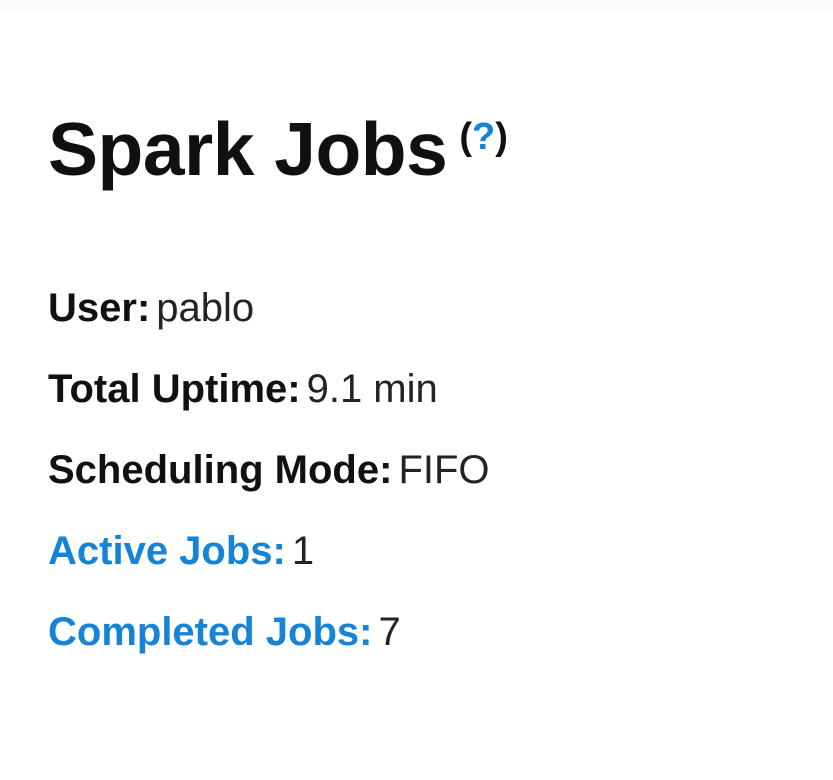 The width and height of the screenshot is (833, 780). I want to click on summary-item-completed-jobs: Completed Jobs: 7, so click(269, 632).